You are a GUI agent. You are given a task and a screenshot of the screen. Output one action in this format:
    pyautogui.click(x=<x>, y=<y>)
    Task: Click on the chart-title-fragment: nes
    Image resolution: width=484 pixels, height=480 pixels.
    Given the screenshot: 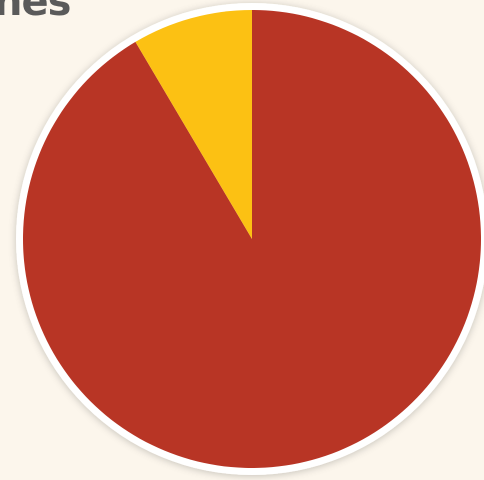 What is the action you would take?
    pyautogui.click(x=35, y=12)
    